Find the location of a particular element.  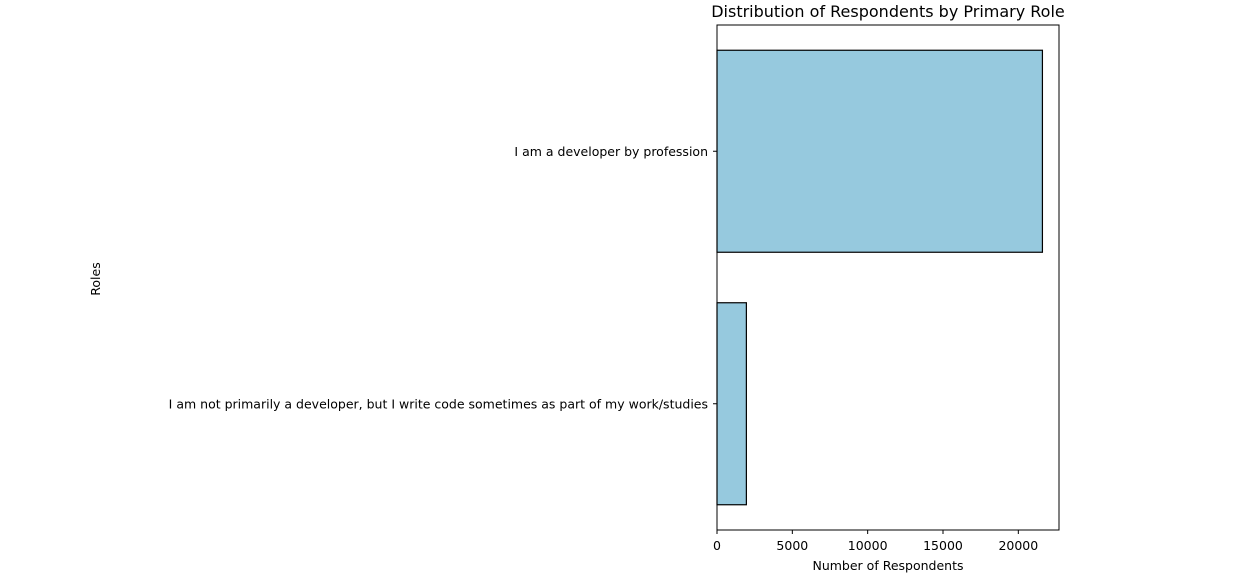

x-axis-label: Number of Respondents is located at coordinates (887, 565).